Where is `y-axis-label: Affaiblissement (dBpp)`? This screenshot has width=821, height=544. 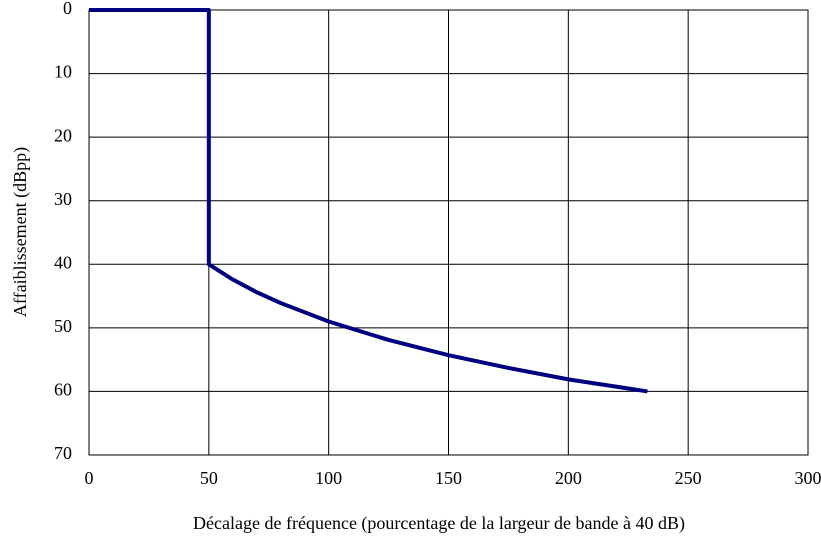 y-axis-label: Affaiblissement (dBpp) is located at coordinates (20, 232).